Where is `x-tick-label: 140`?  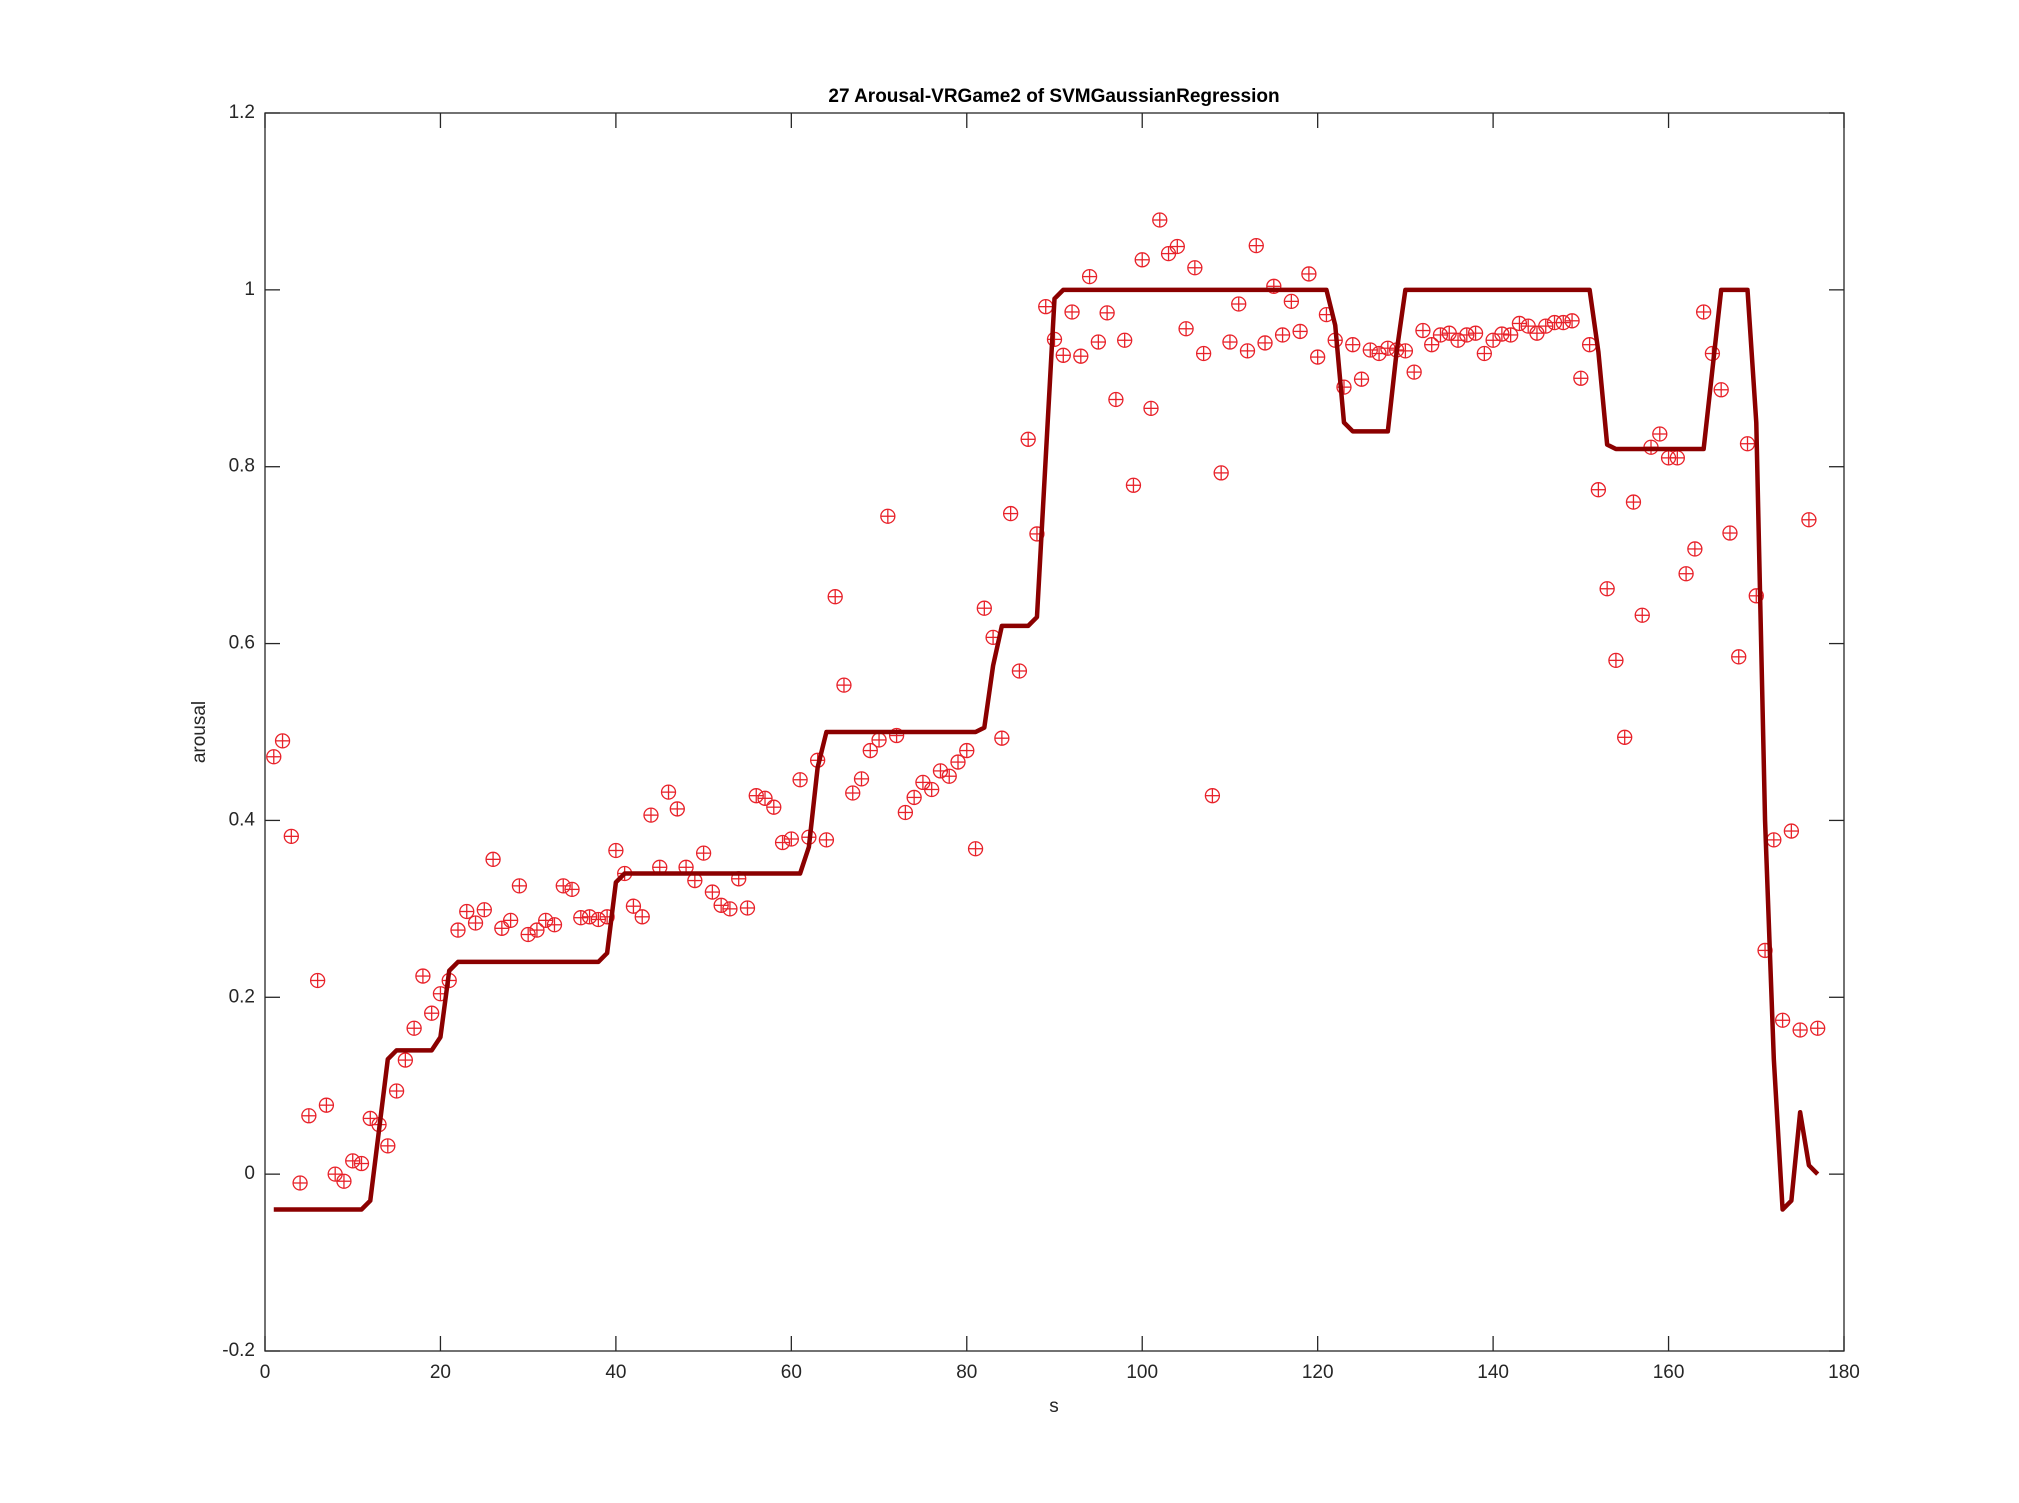 x-tick-label: 140 is located at coordinates (1493, 1372).